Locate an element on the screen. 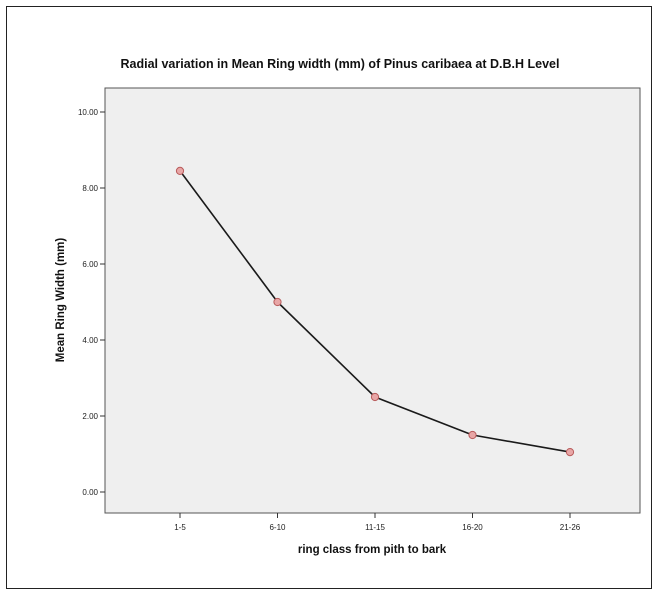 The width and height of the screenshot is (658, 595). y-tick-label: 2.00 is located at coordinates (90, 416).